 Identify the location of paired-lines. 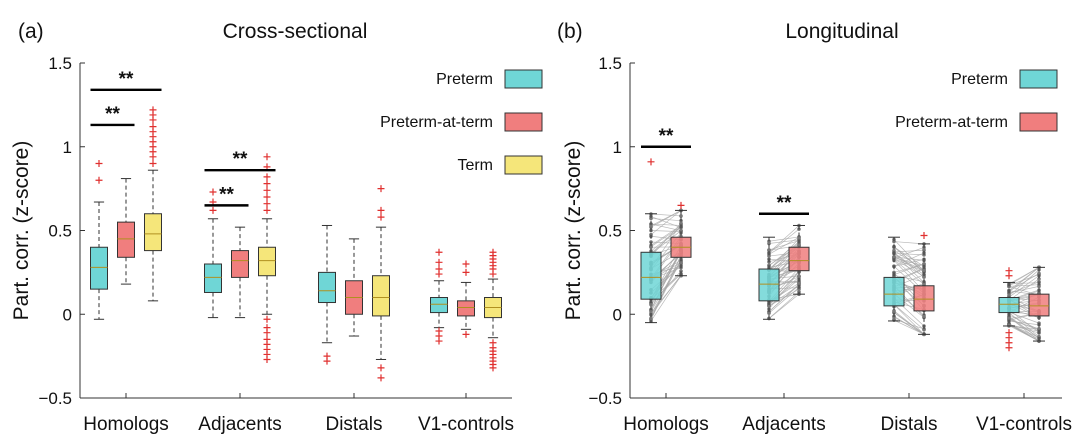
(845, 275).